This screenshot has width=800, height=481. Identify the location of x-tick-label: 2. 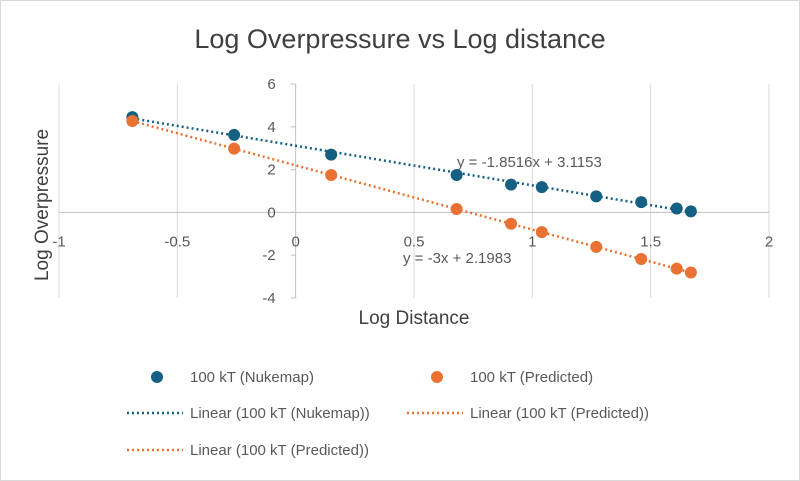
(769, 241).